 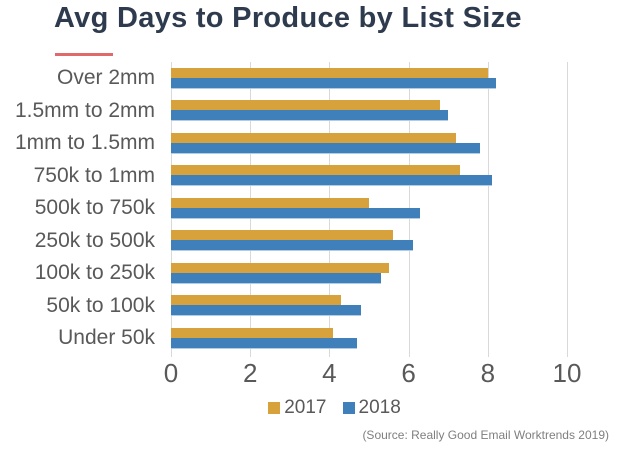 What do you see at coordinates (288, 18) in the screenshot?
I see `chart-title: Avg Days to Produce by List Size` at bounding box center [288, 18].